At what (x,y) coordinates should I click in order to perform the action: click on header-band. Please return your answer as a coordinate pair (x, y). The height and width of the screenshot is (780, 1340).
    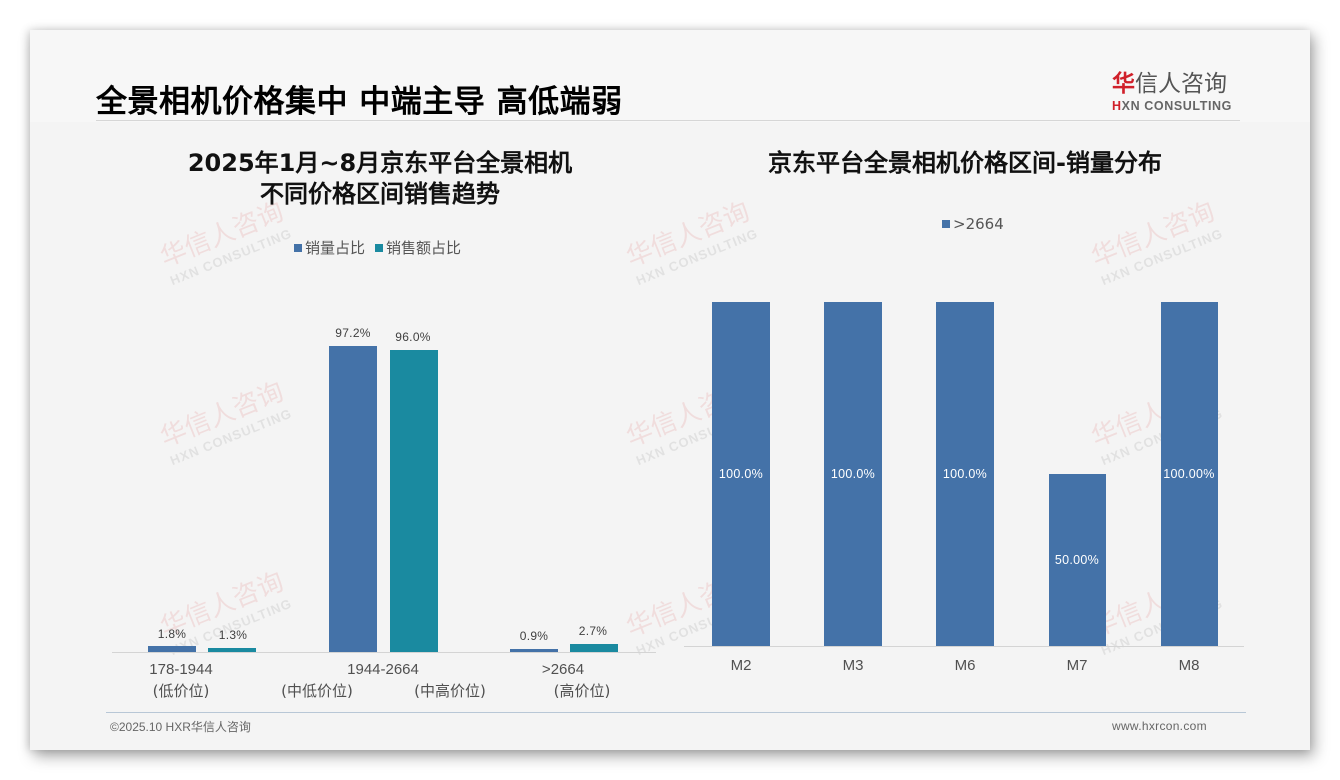
    Looking at the image, I should click on (670, 76).